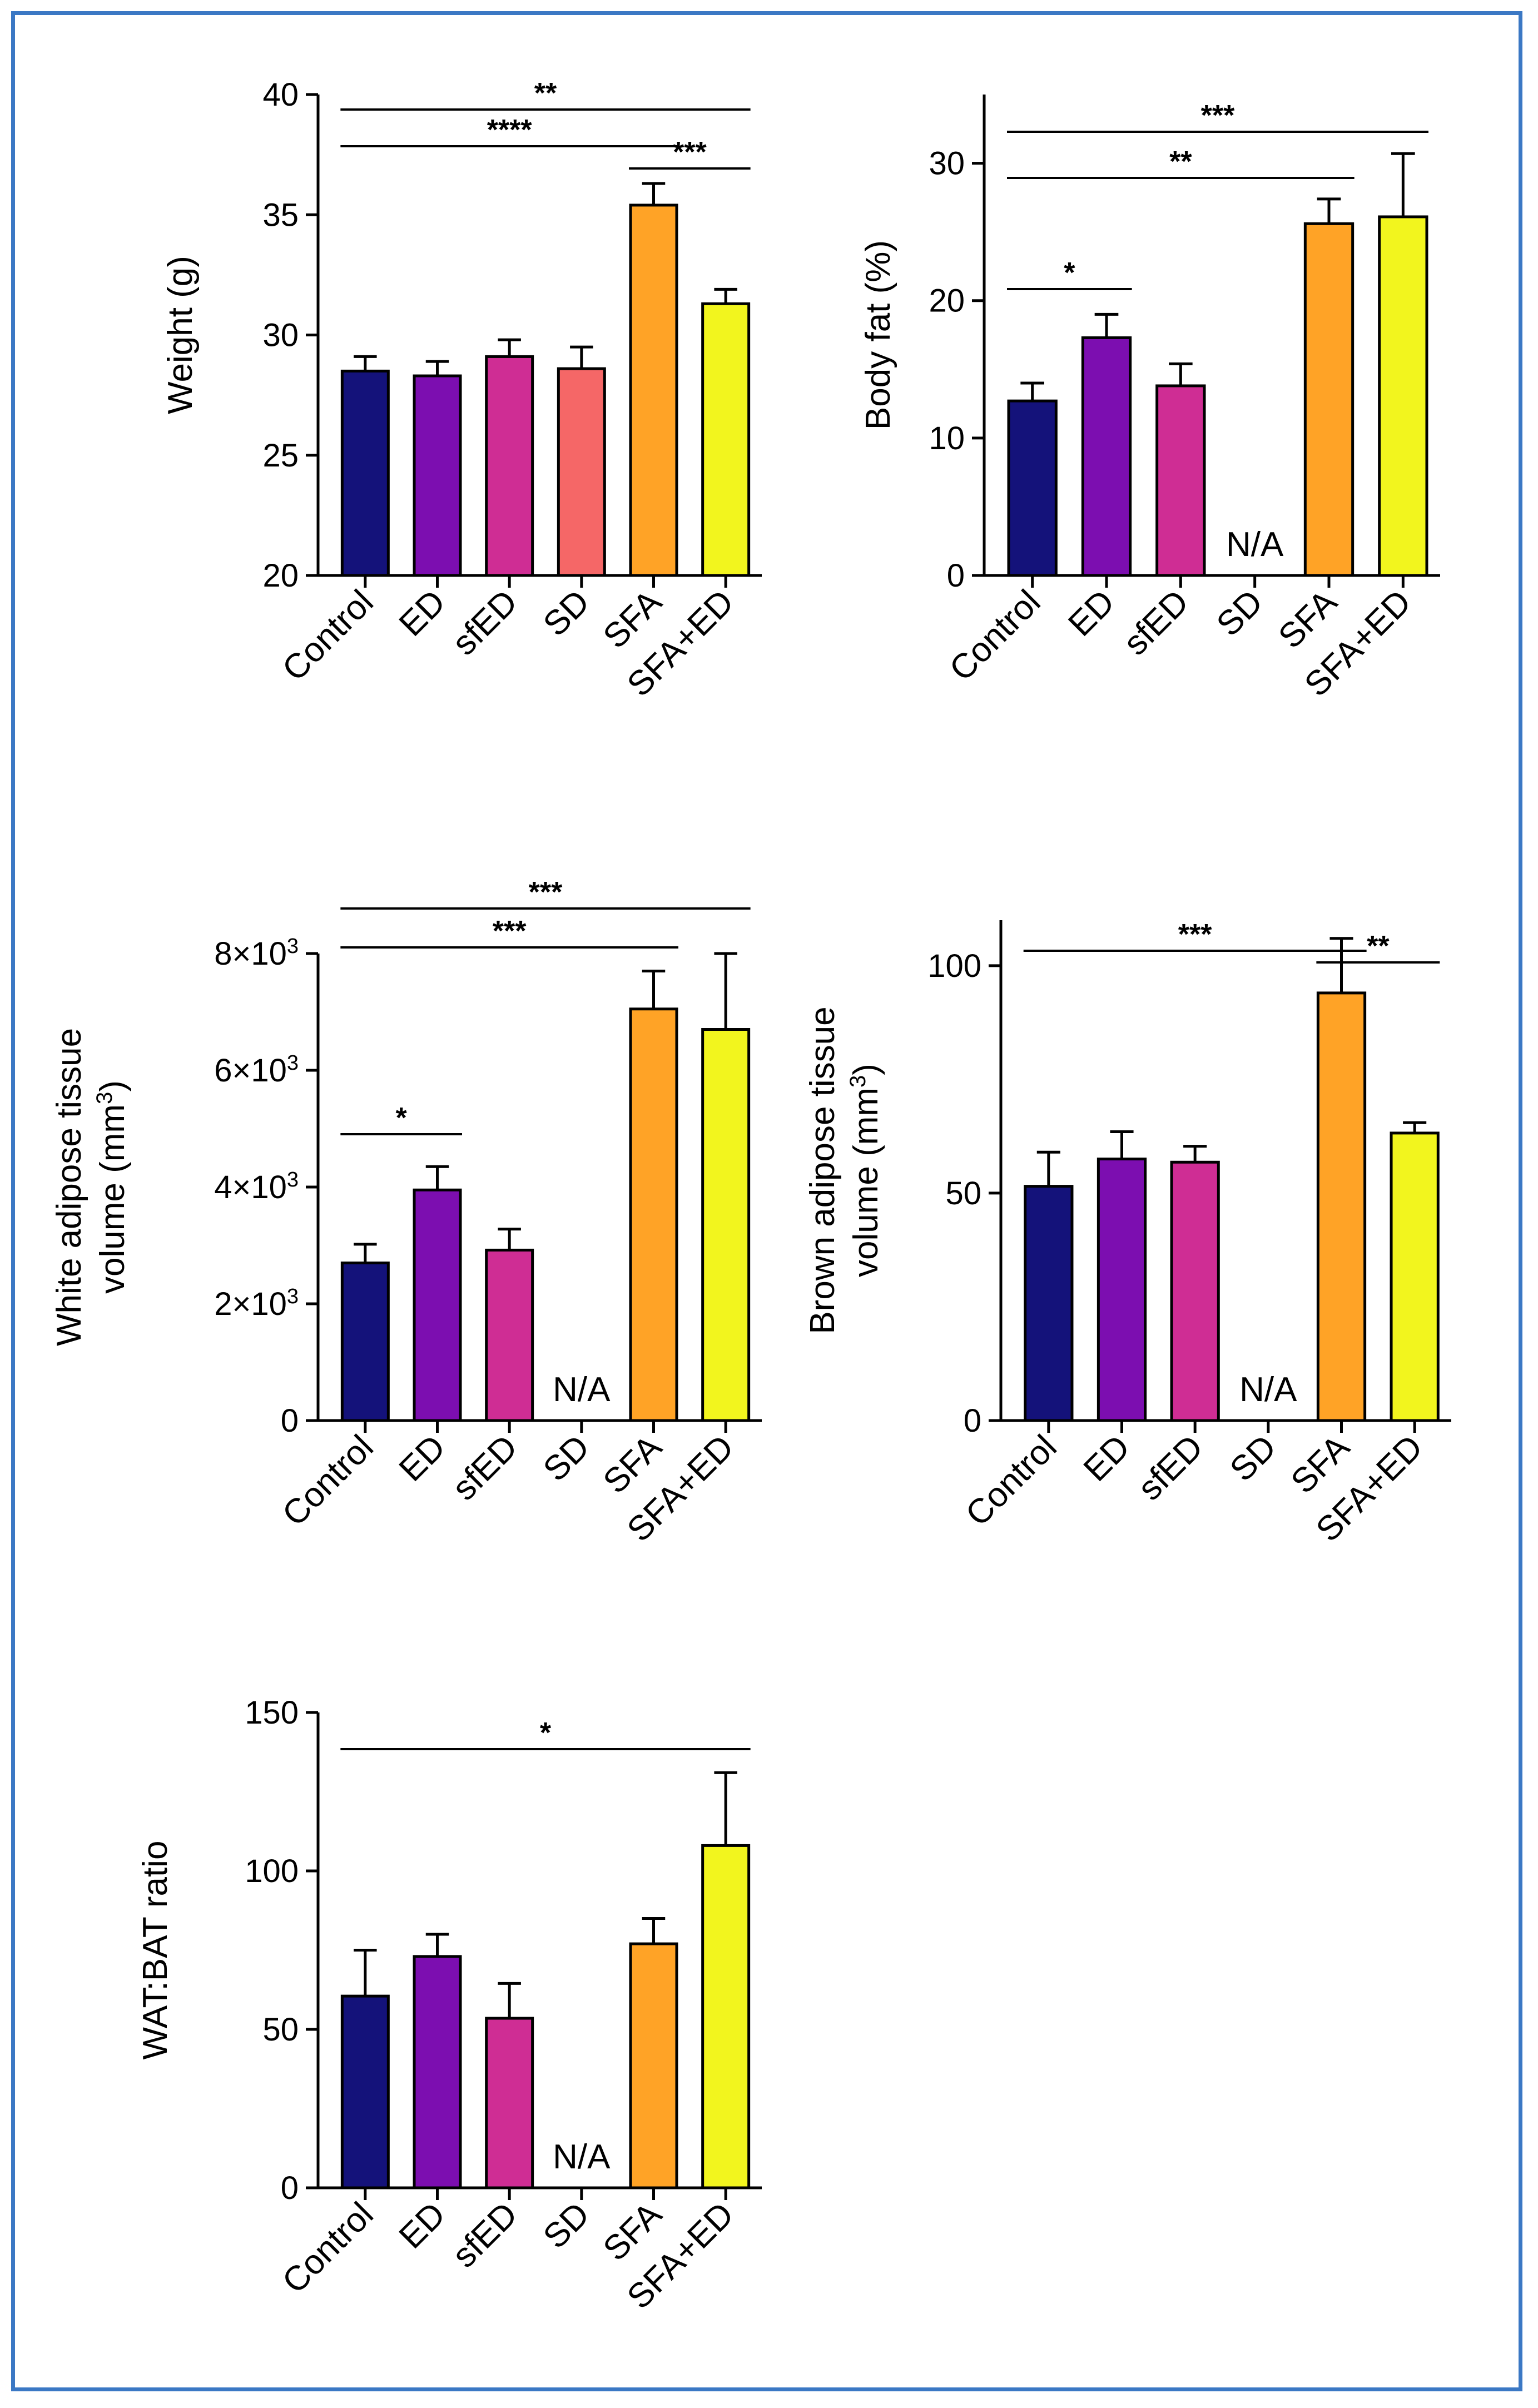 Image resolution: width=1538 pixels, height=2408 pixels. Describe the element at coordinates (256, 953) in the screenshot. I see `y-tick-label: 8×10³` at that location.